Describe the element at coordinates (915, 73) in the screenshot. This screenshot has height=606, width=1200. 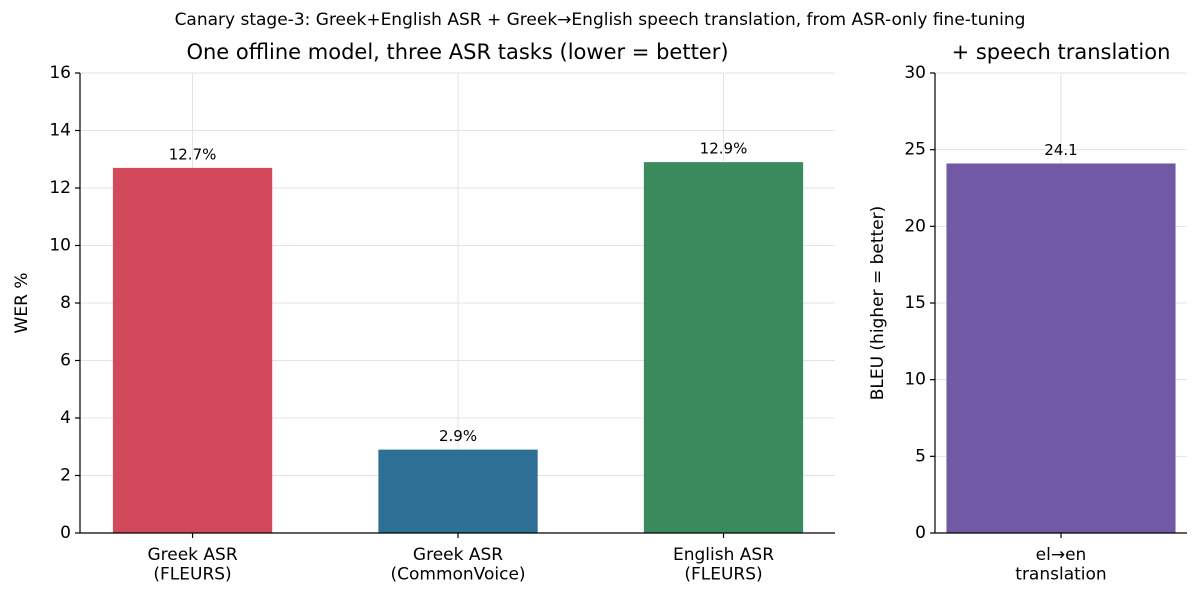
I see `y-tick-label: 30` at that location.